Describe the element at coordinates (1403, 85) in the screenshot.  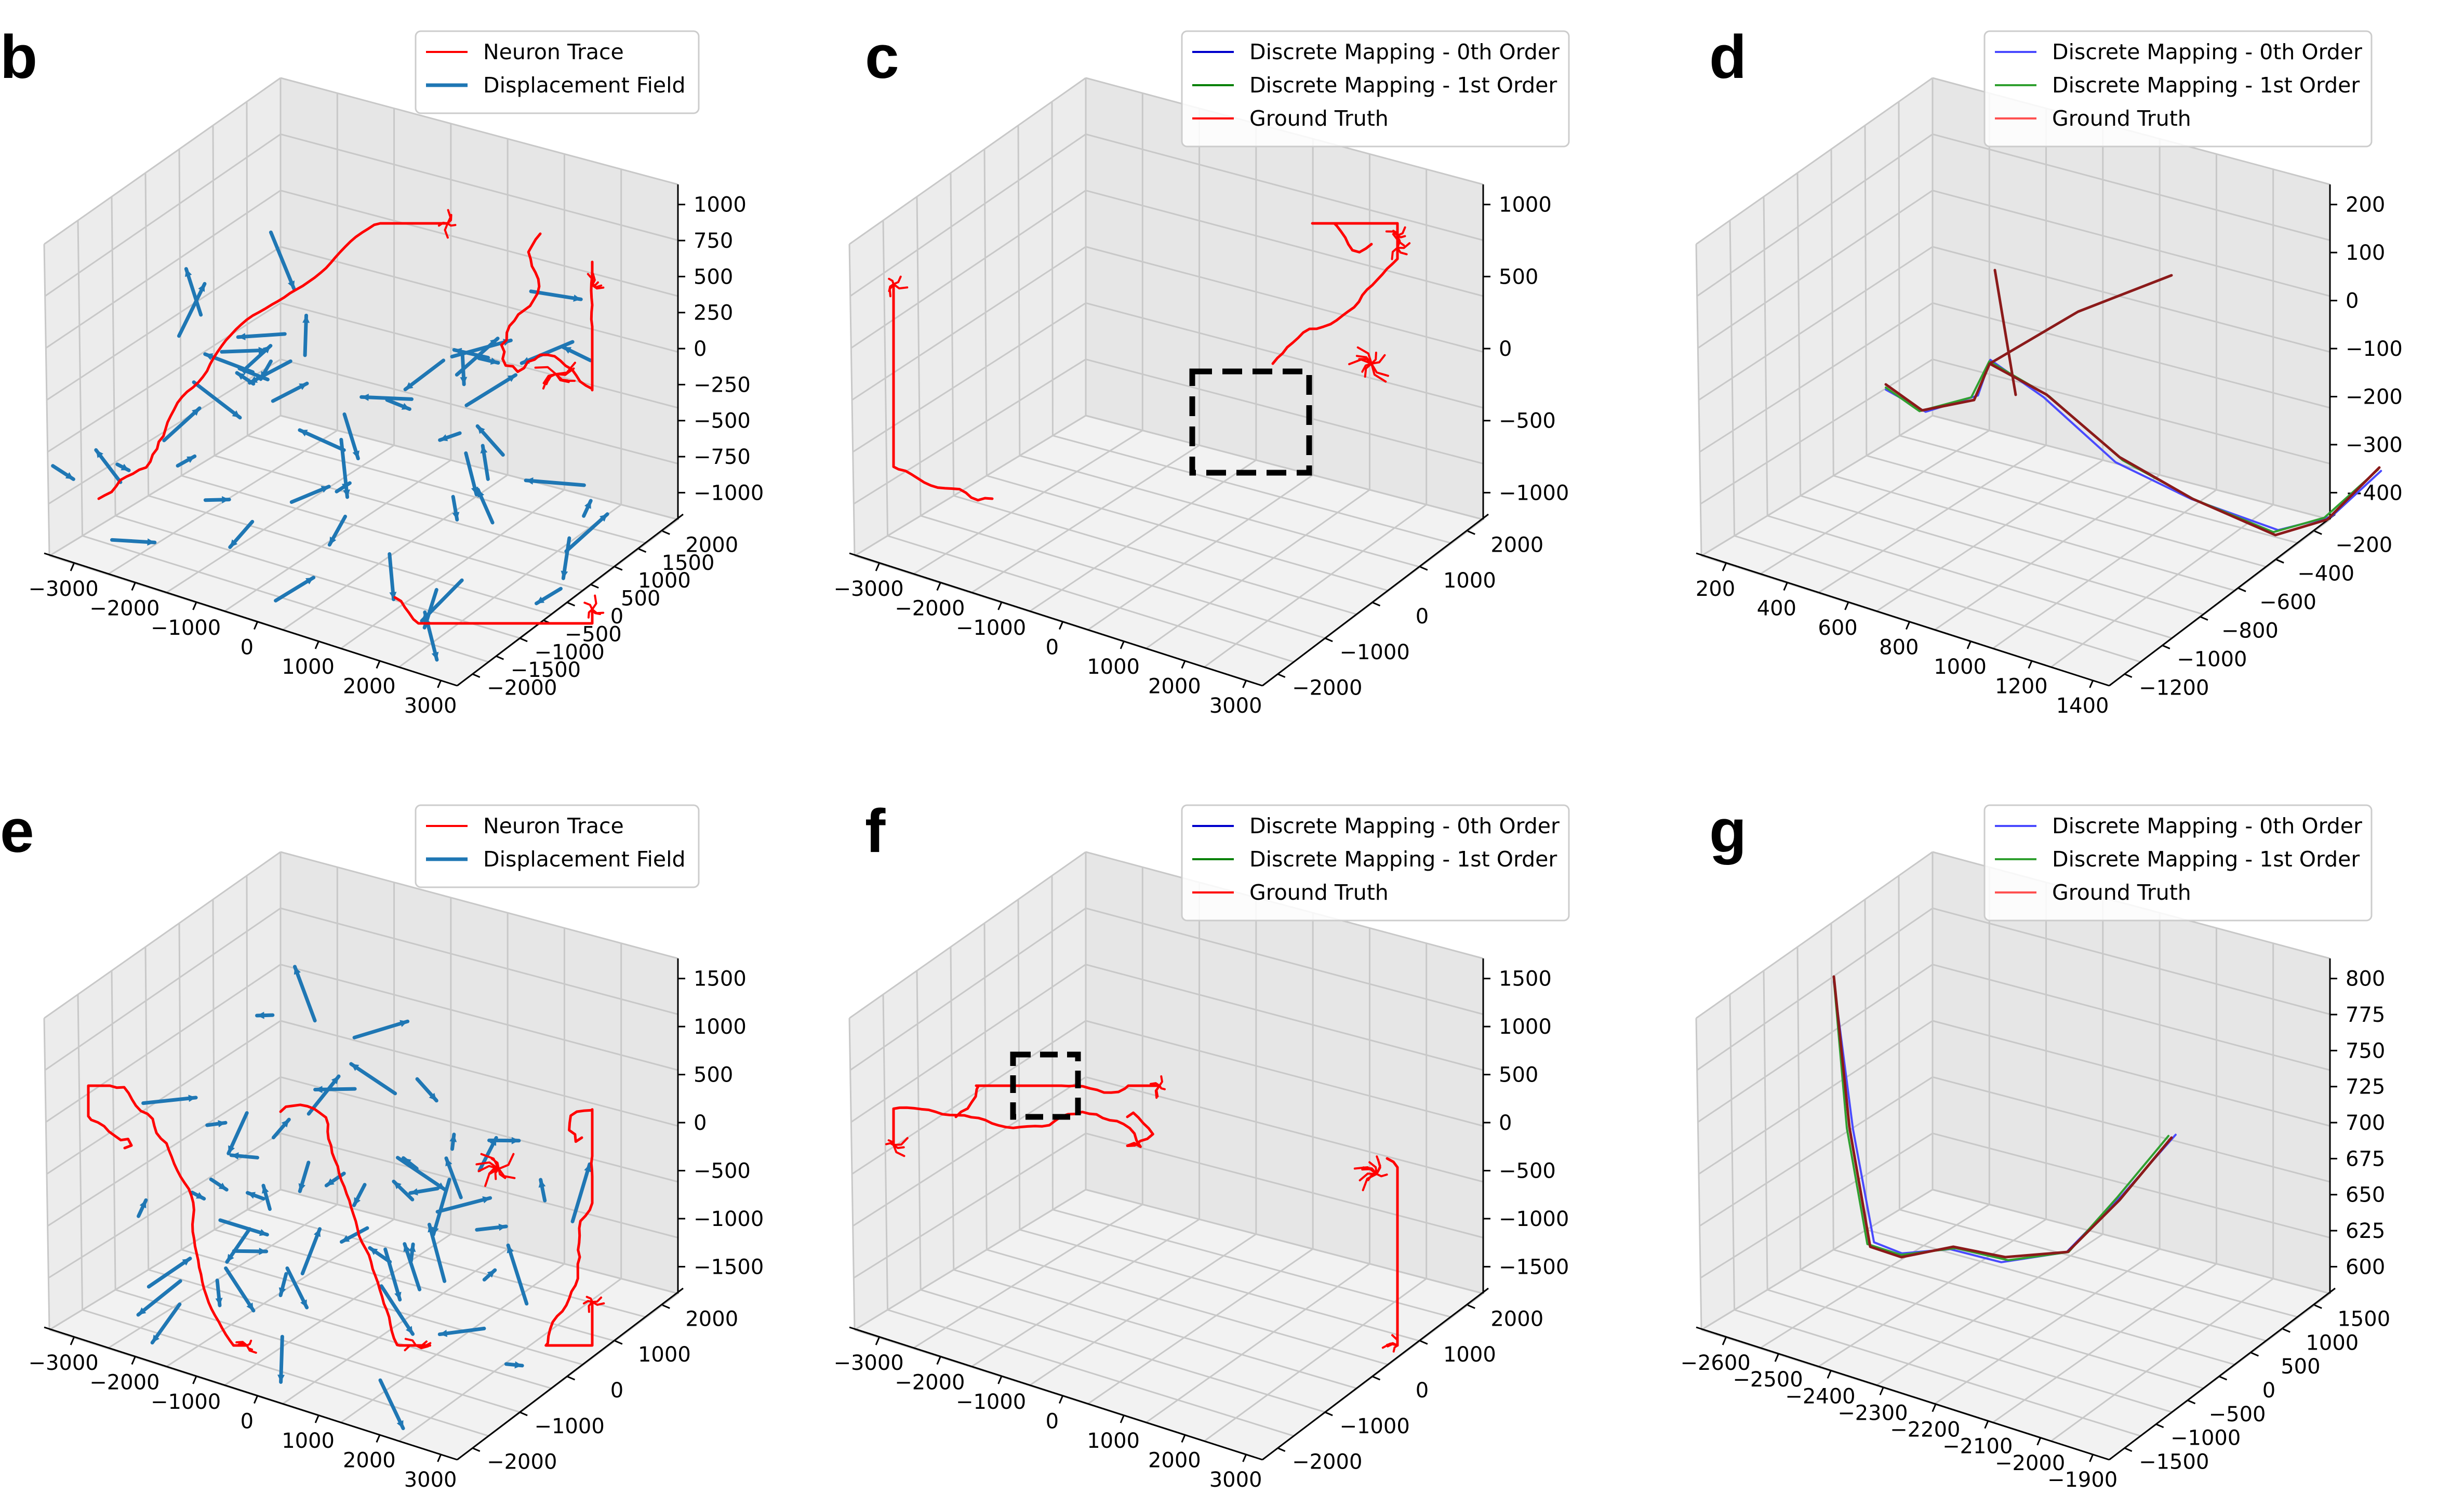
I see `legend-entry: Discrete Mapping - 1st Order` at that location.